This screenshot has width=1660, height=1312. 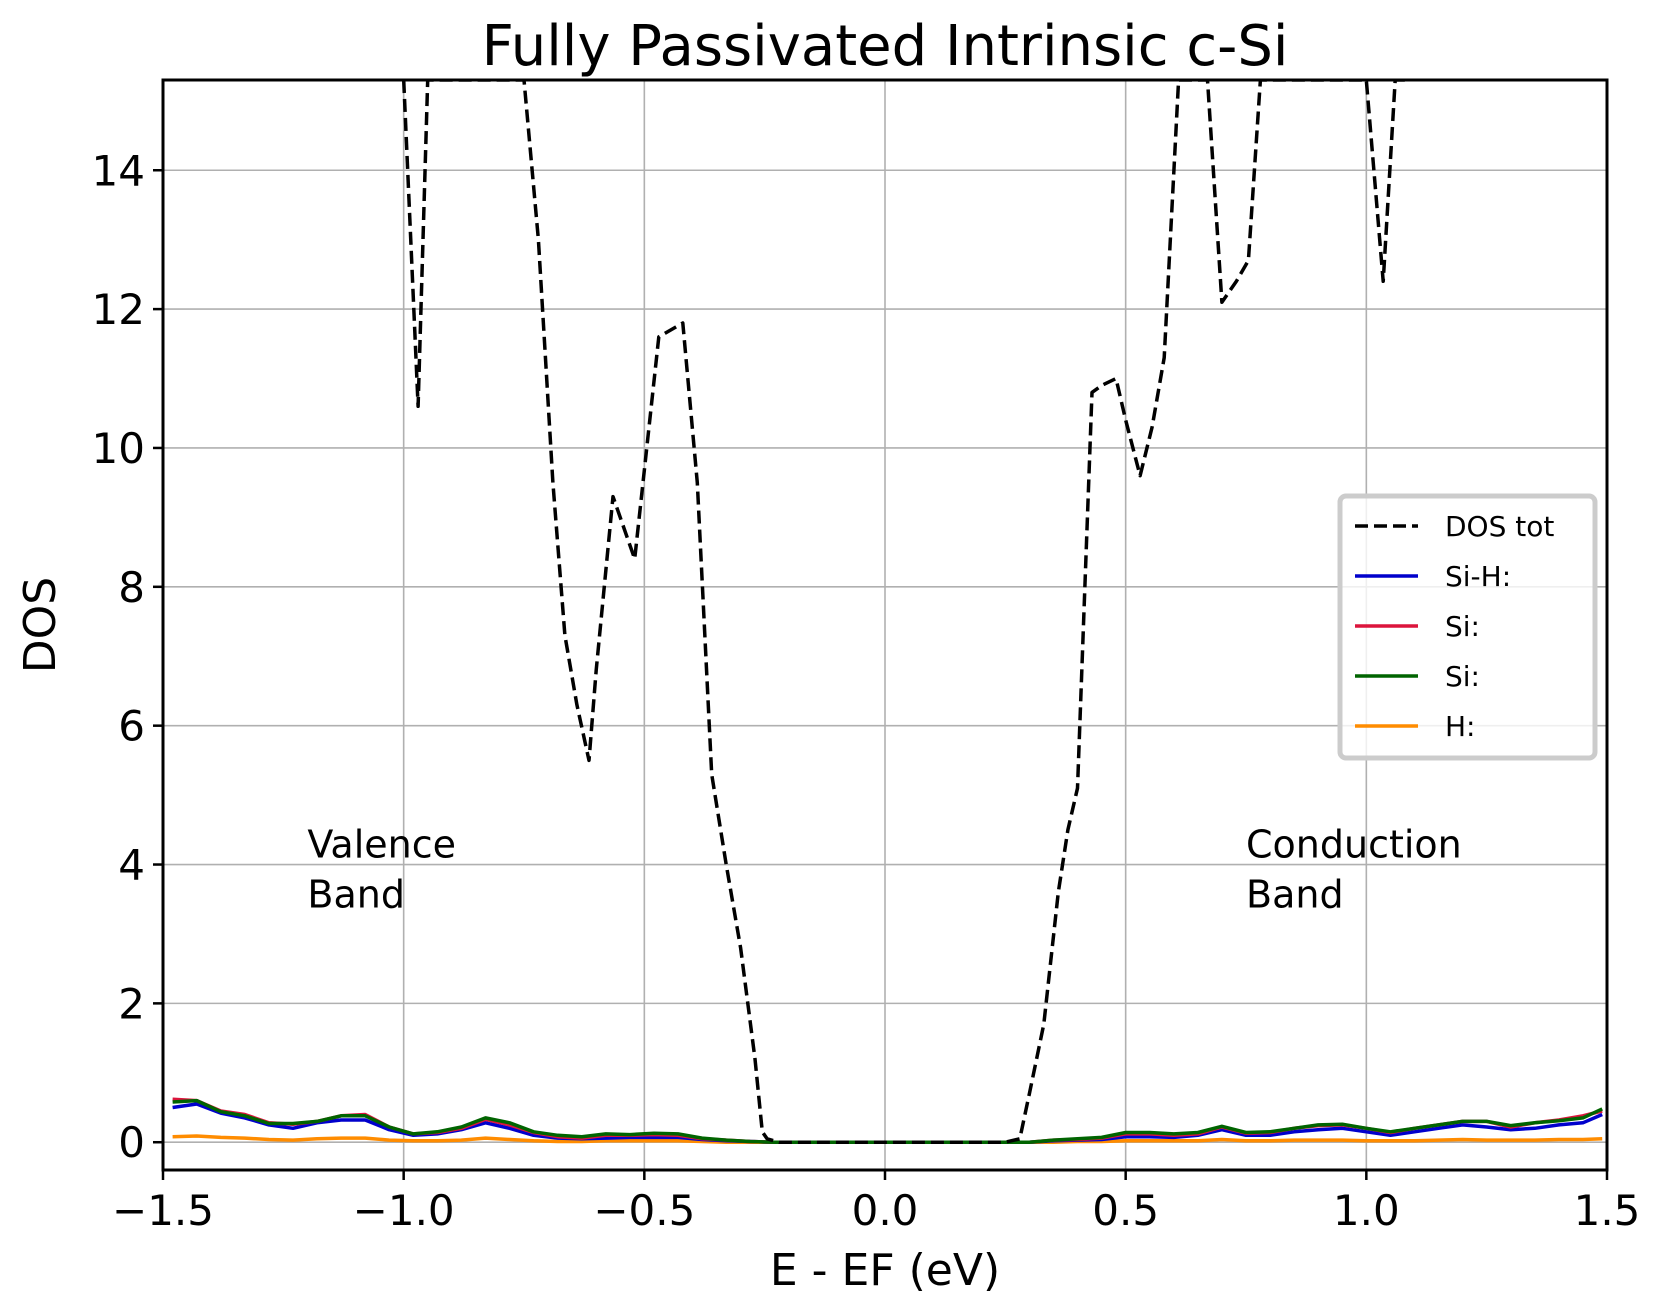 I want to click on y-axis-label: DOS, so click(x=40, y=625).